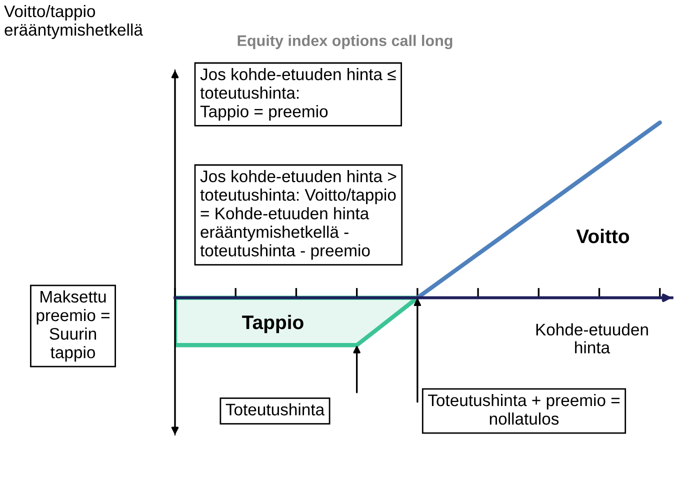 Image resolution: width=686 pixels, height=484 pixels. I want to click on chart-title: Equity index options call long, so click(345, 42).